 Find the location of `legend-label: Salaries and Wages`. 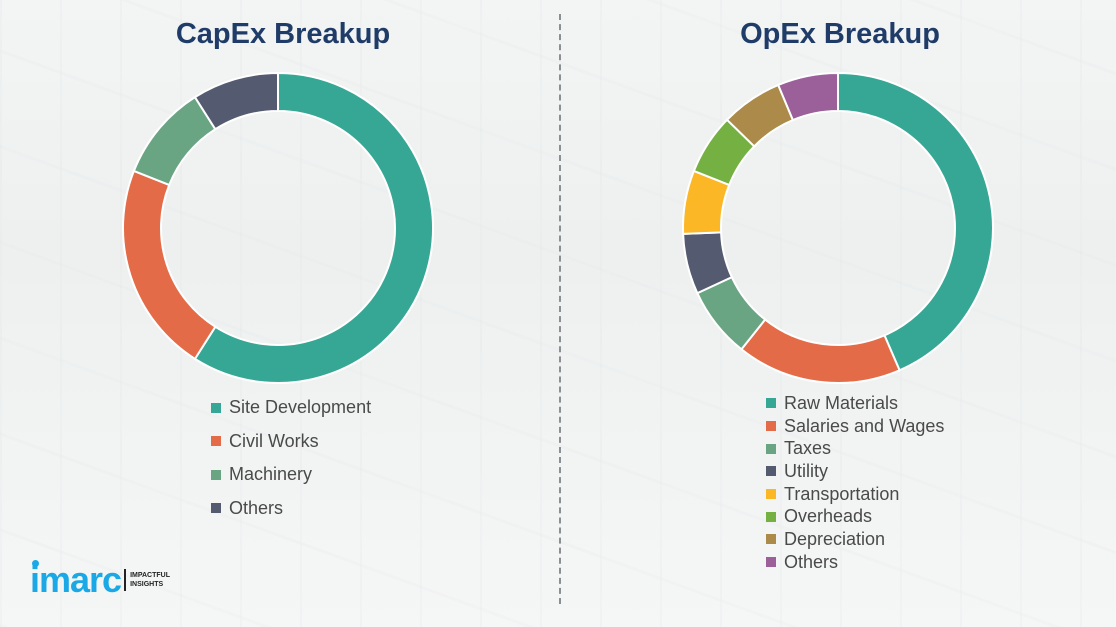

legend-label: Salaries and Wages is located at coordinates (864, 425).